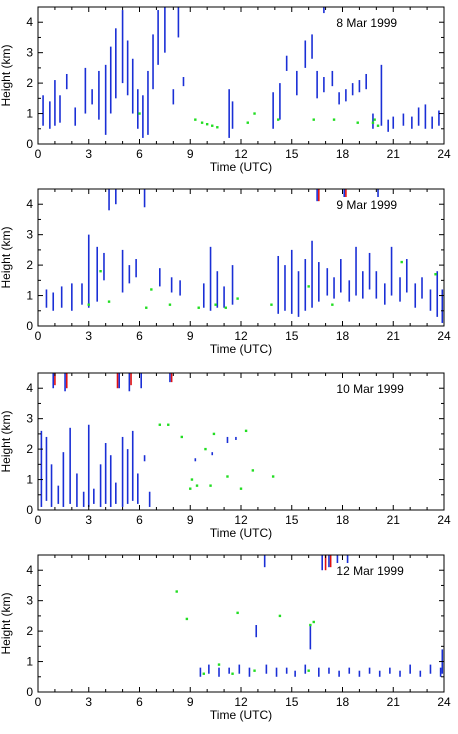 The image size is (458, 734). What do you see at coordinates (29, 692) in the screenshot?
I see `y-tick-label: 0` at bounding box center [29, 692].